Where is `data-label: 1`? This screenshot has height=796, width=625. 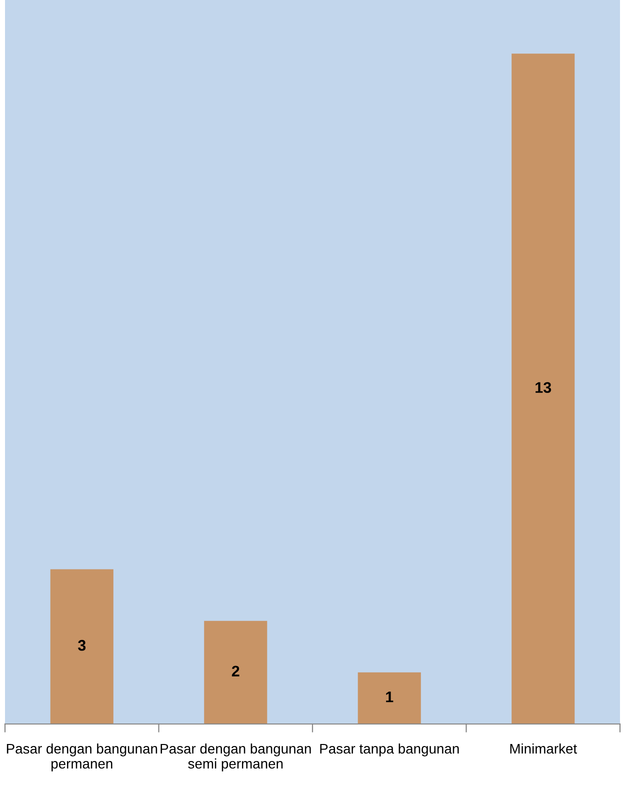 data-label: 1 is located at coordinates (390, 697).